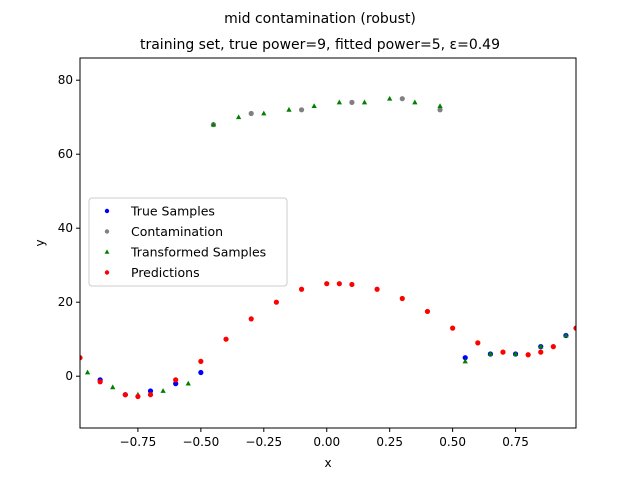  I want to click on y-tick-label: 60, so click(65, 154).